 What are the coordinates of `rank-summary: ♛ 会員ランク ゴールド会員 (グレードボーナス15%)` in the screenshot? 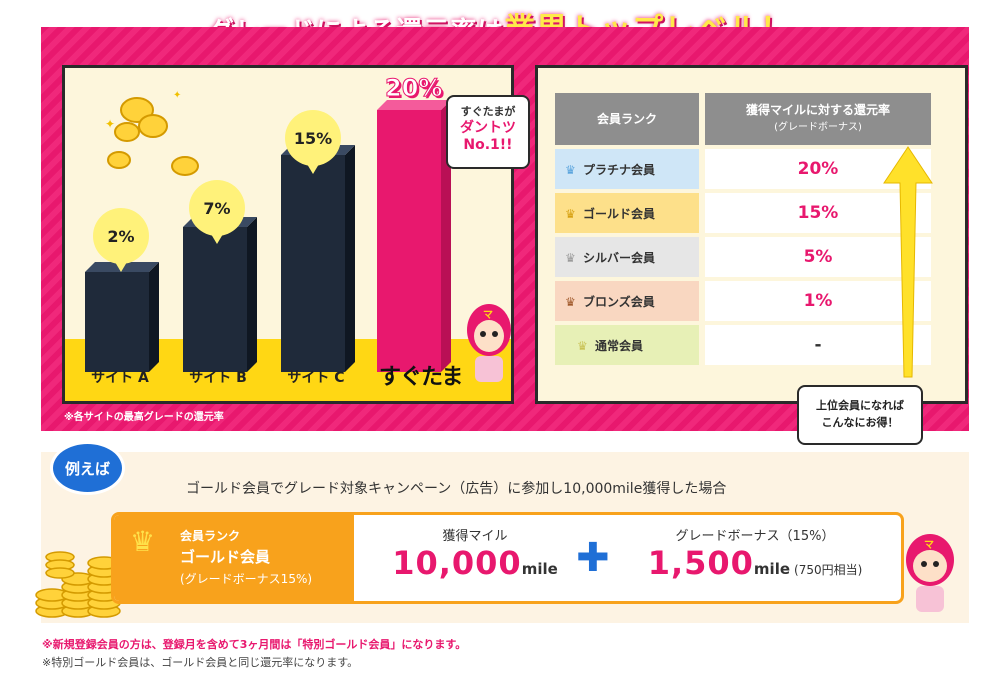 It's located at (234, 558).